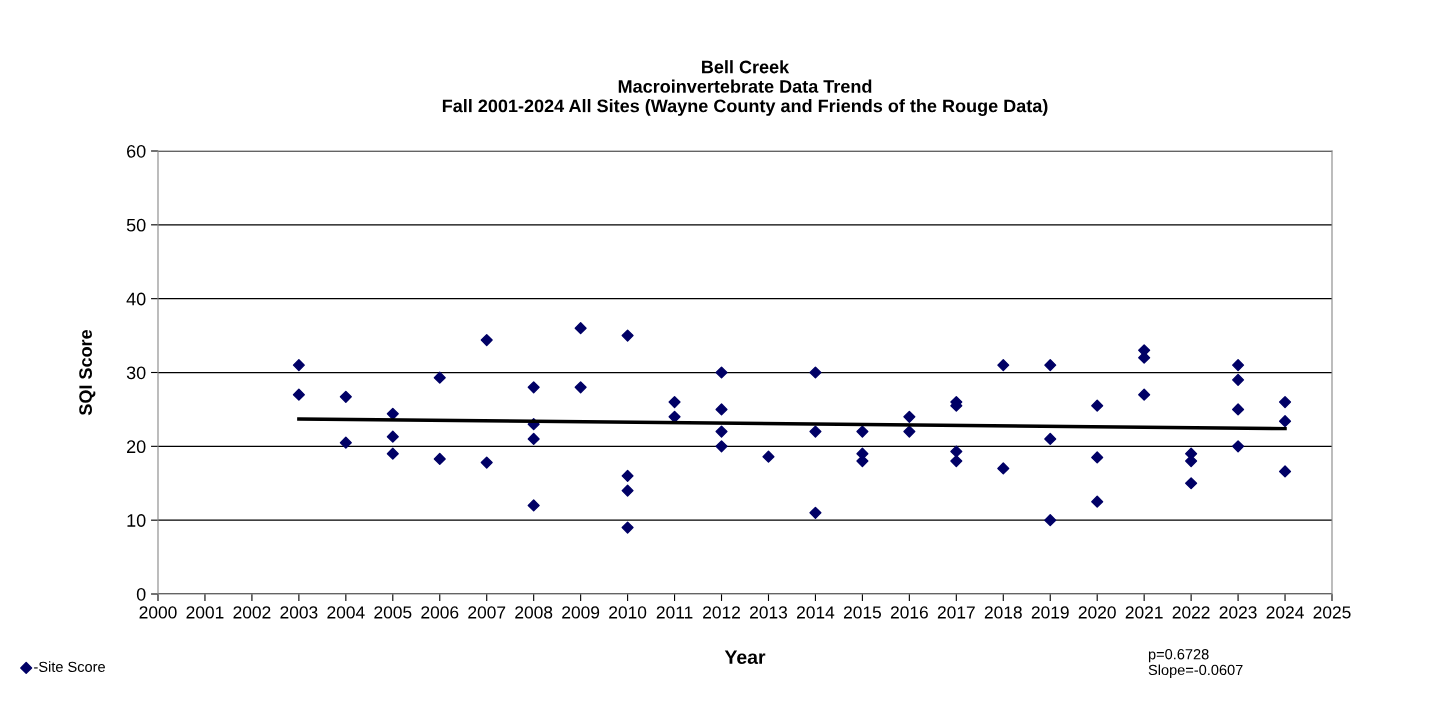 This screenshot has height=702, width=1444. What do you see at coordinates (252, 612) in the screenshot?
I see `x-tick-label: 2002` at bounding box center [252, 612].